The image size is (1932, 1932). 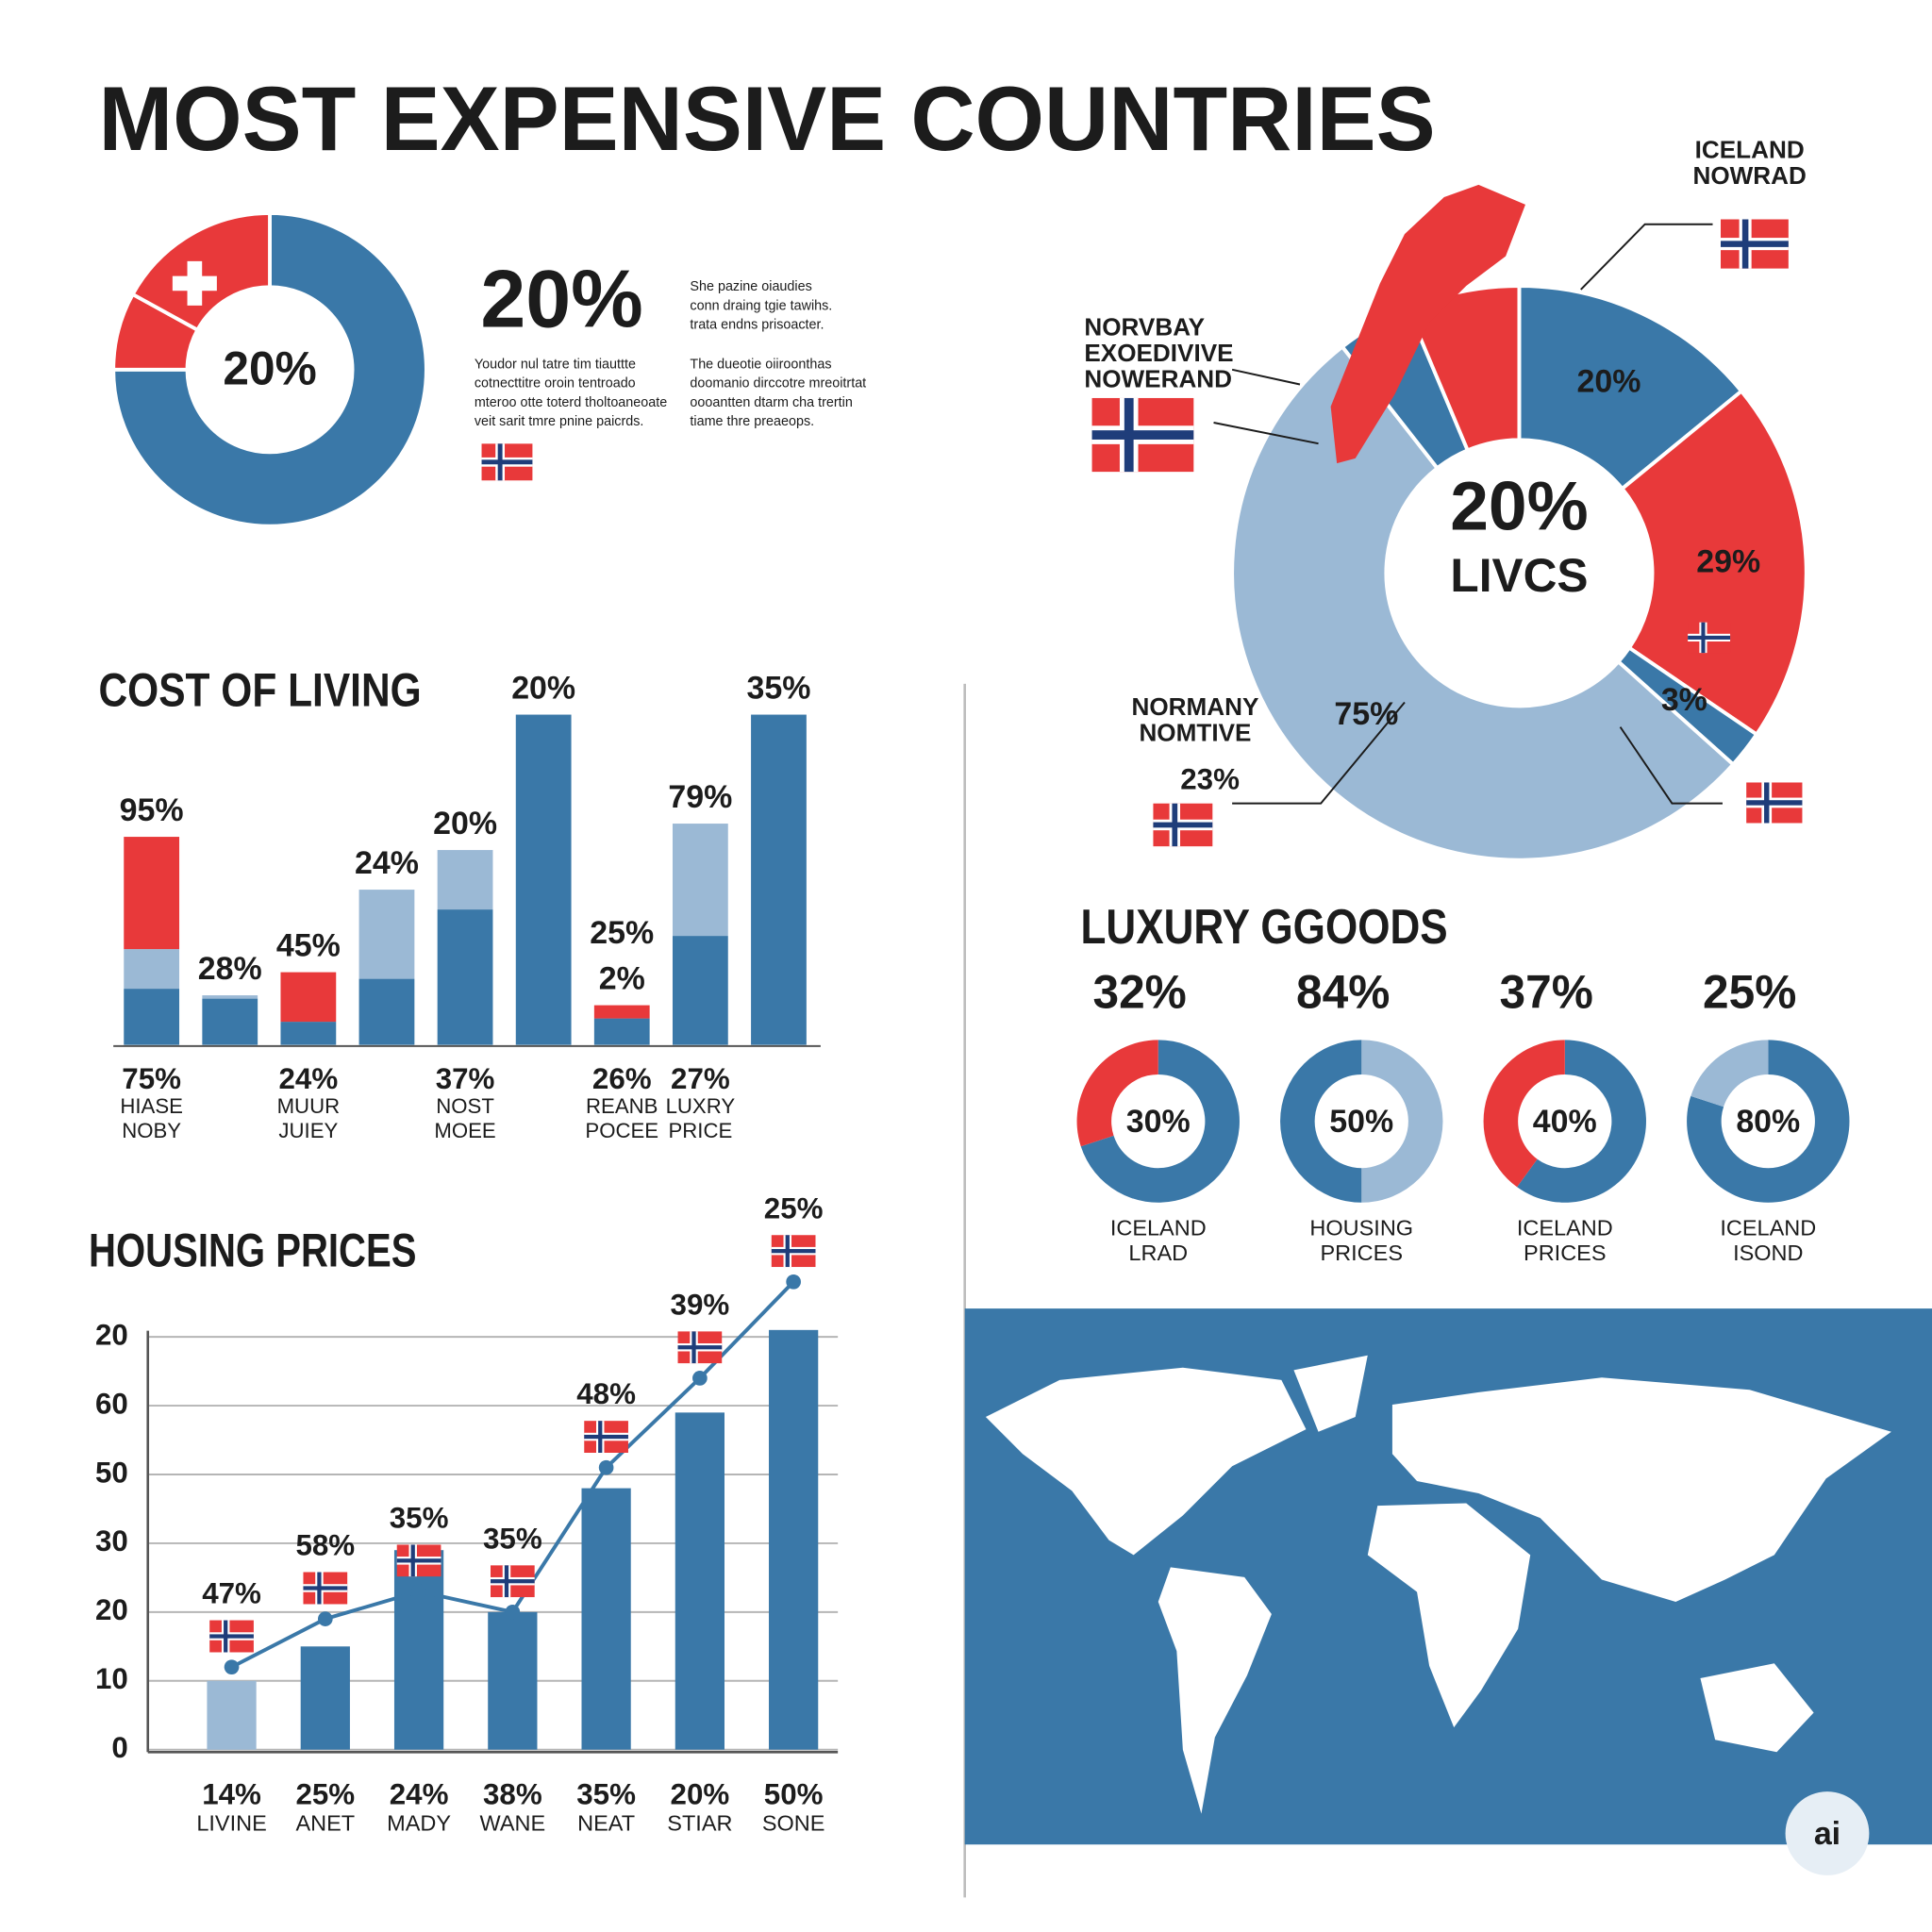 I want to click on intro-text: tiame thre preaeops., so click(x=752, y=421).